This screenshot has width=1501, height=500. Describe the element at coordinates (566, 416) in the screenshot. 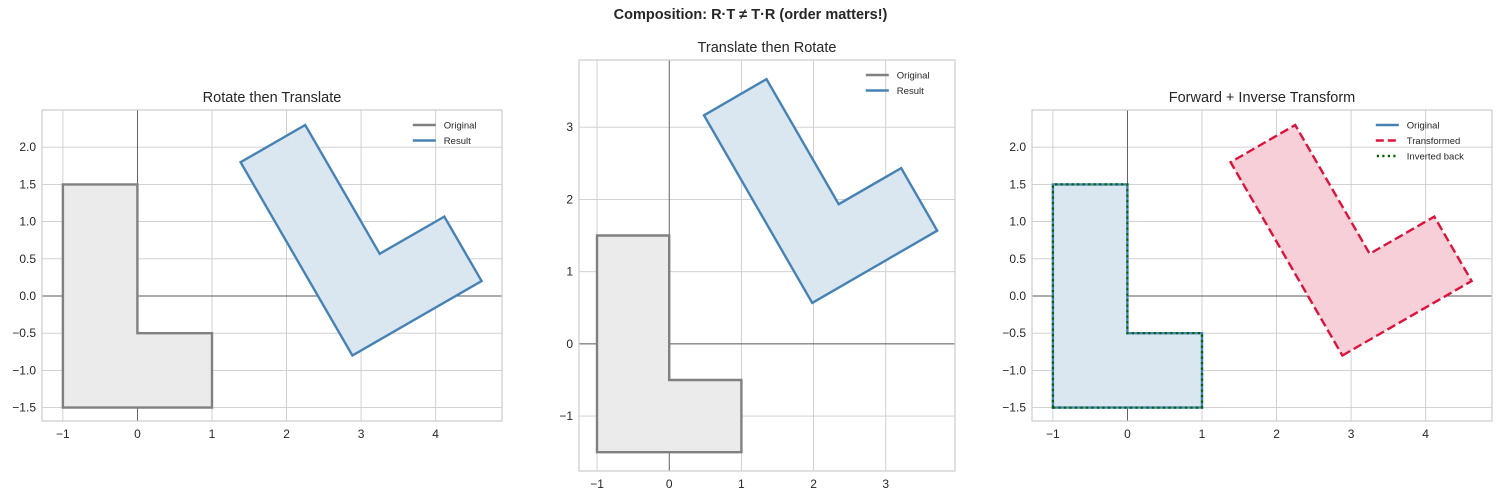

I see `y-tick-label: −1` at that location.